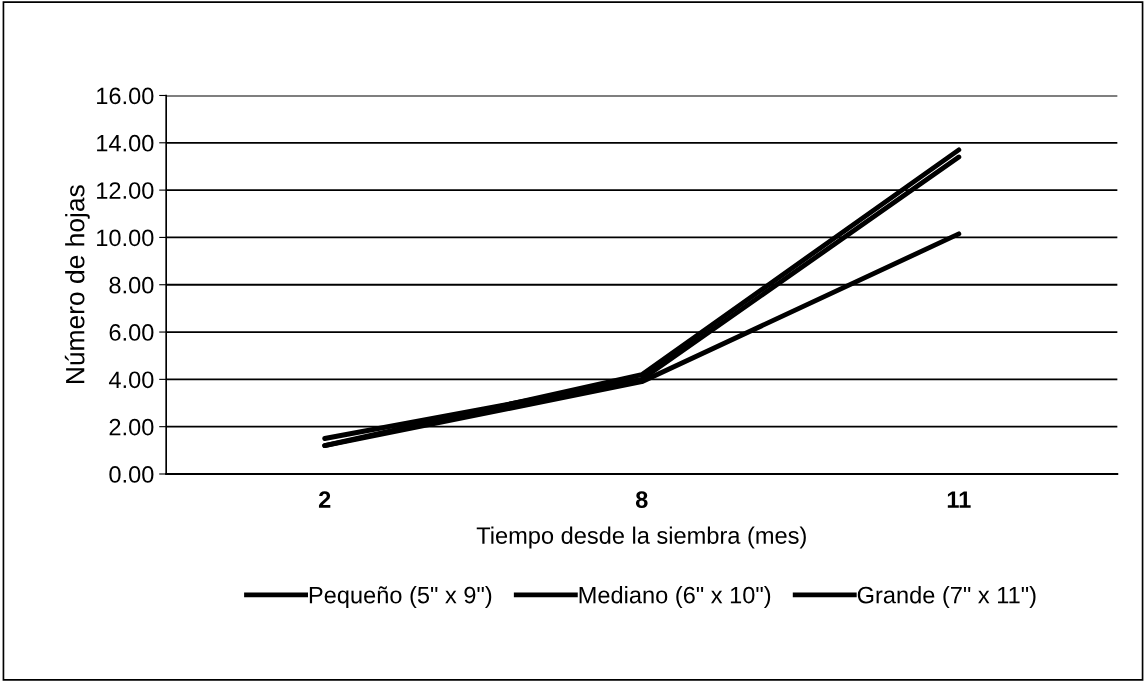 The image size is (1146, 682). Describe the element at coordinates (675, 597) in the screenshot. I see `legend-label: Mediano (6" x 10")` at that location.